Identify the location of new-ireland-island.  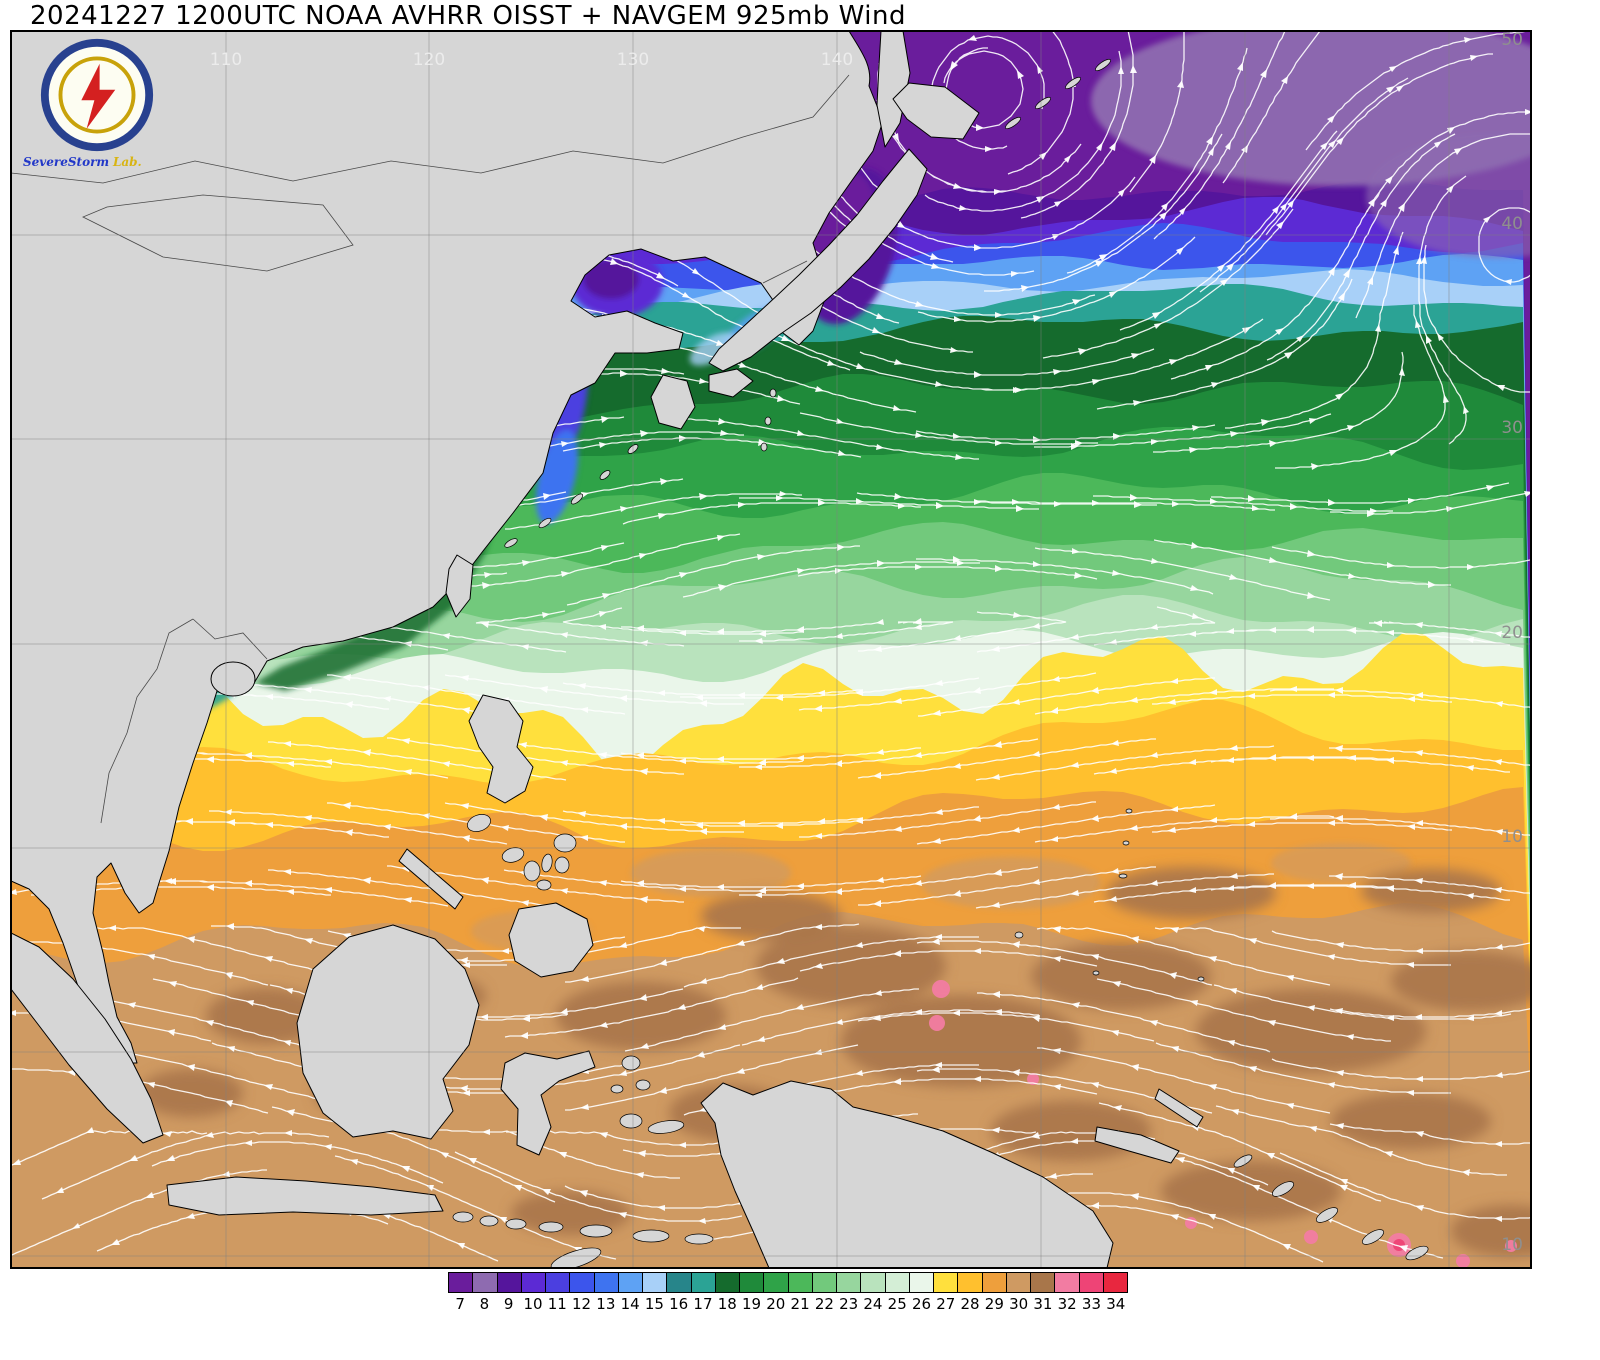
(1179, 1108).